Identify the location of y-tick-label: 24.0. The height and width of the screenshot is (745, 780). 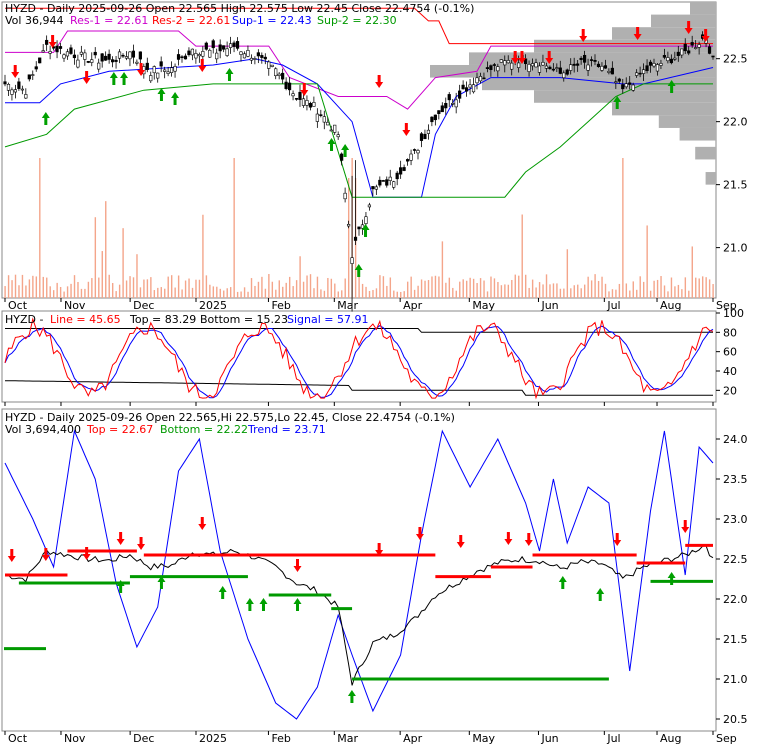
(735, 439).